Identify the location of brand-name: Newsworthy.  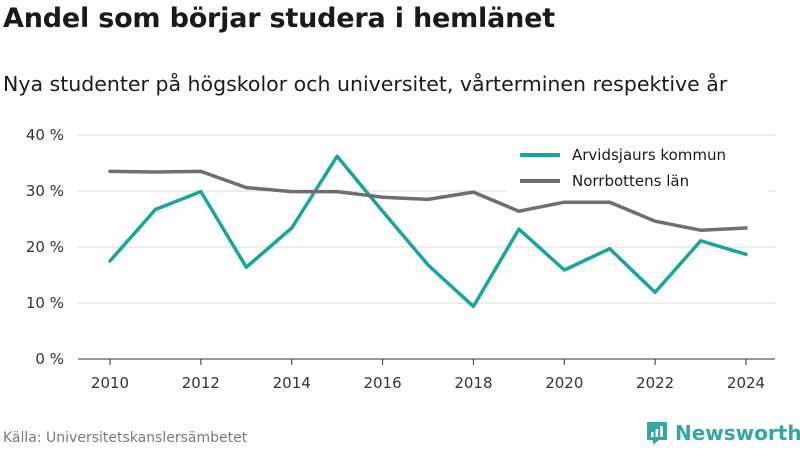
(737, 433).